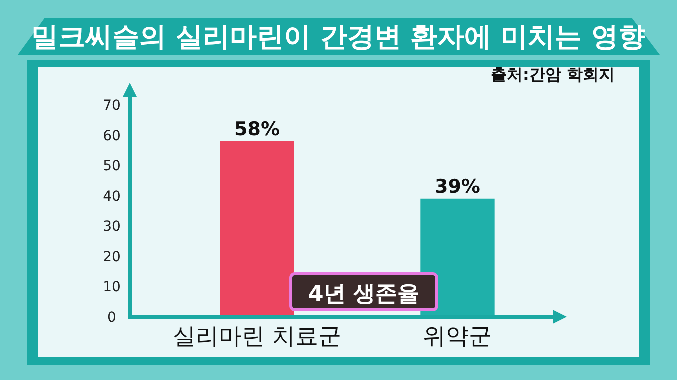  I want to click on y-tick-label: 0, so click(112, 318).